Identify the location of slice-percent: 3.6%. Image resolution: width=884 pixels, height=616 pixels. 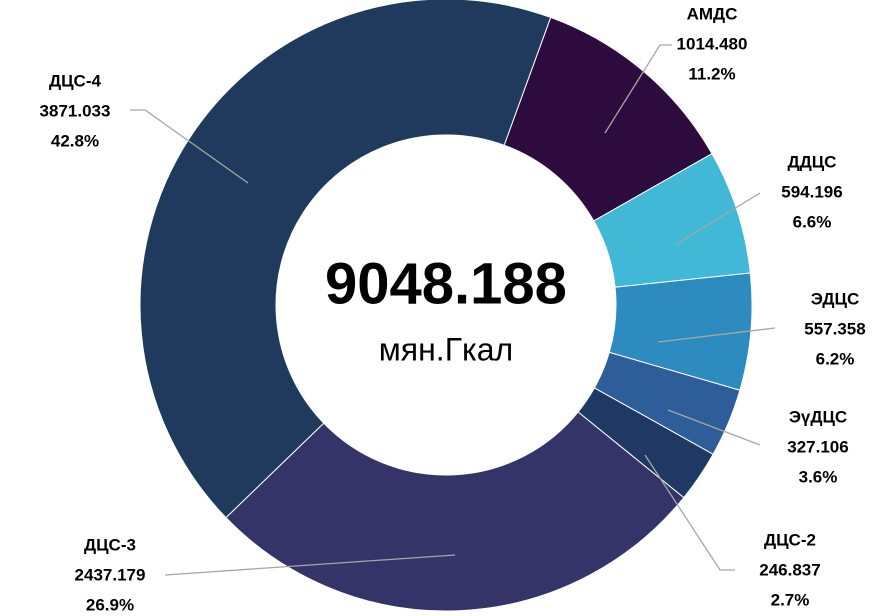
(818, 476).